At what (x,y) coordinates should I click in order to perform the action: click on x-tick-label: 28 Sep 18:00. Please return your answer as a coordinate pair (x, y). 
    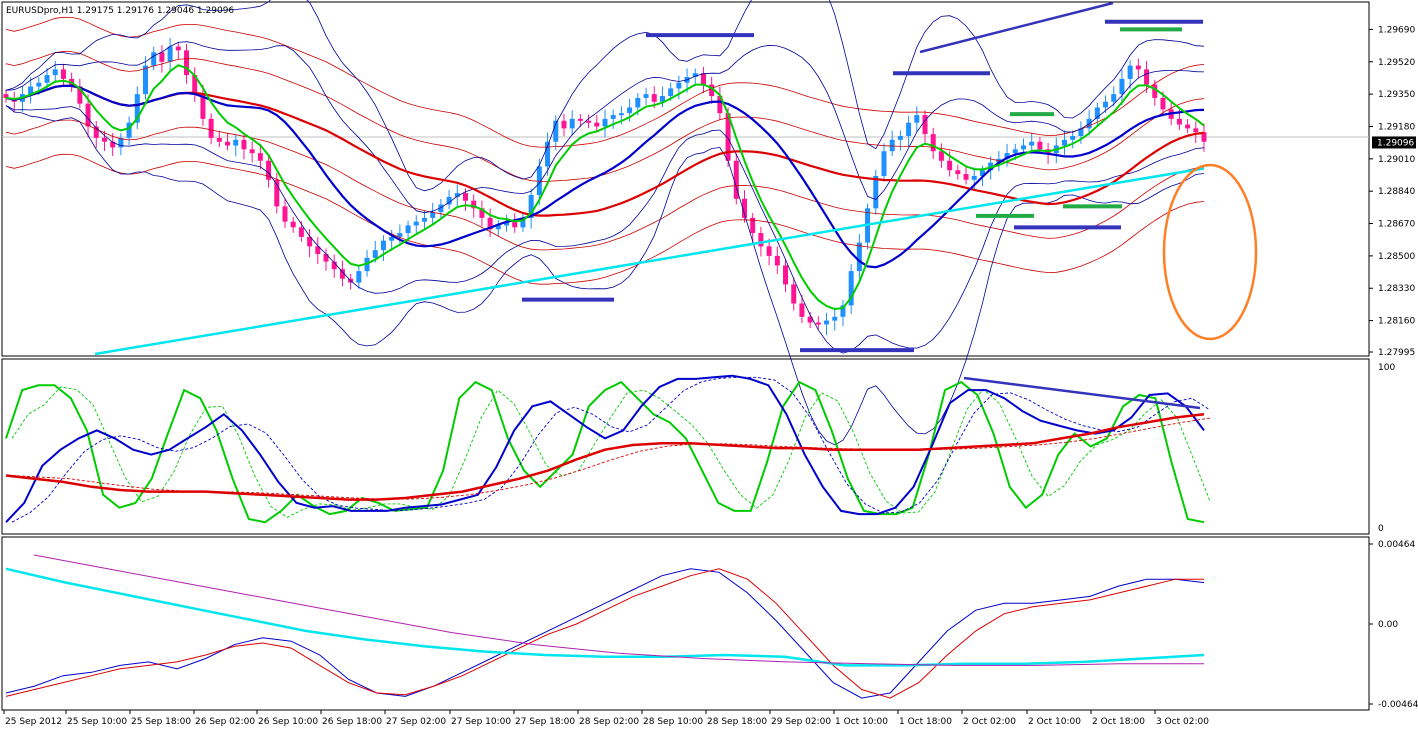
    Looking at the image, I should click on (737, 722).